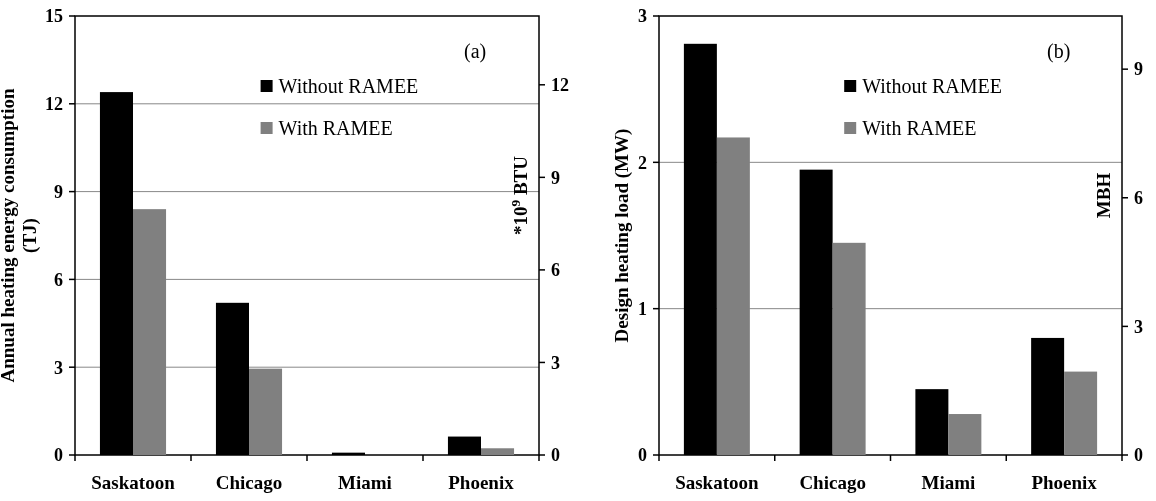  What do you see at coordinates (560, 85) in the screenshot?
I see `y2-tick-label: 12` at bounding box center [560, 85].